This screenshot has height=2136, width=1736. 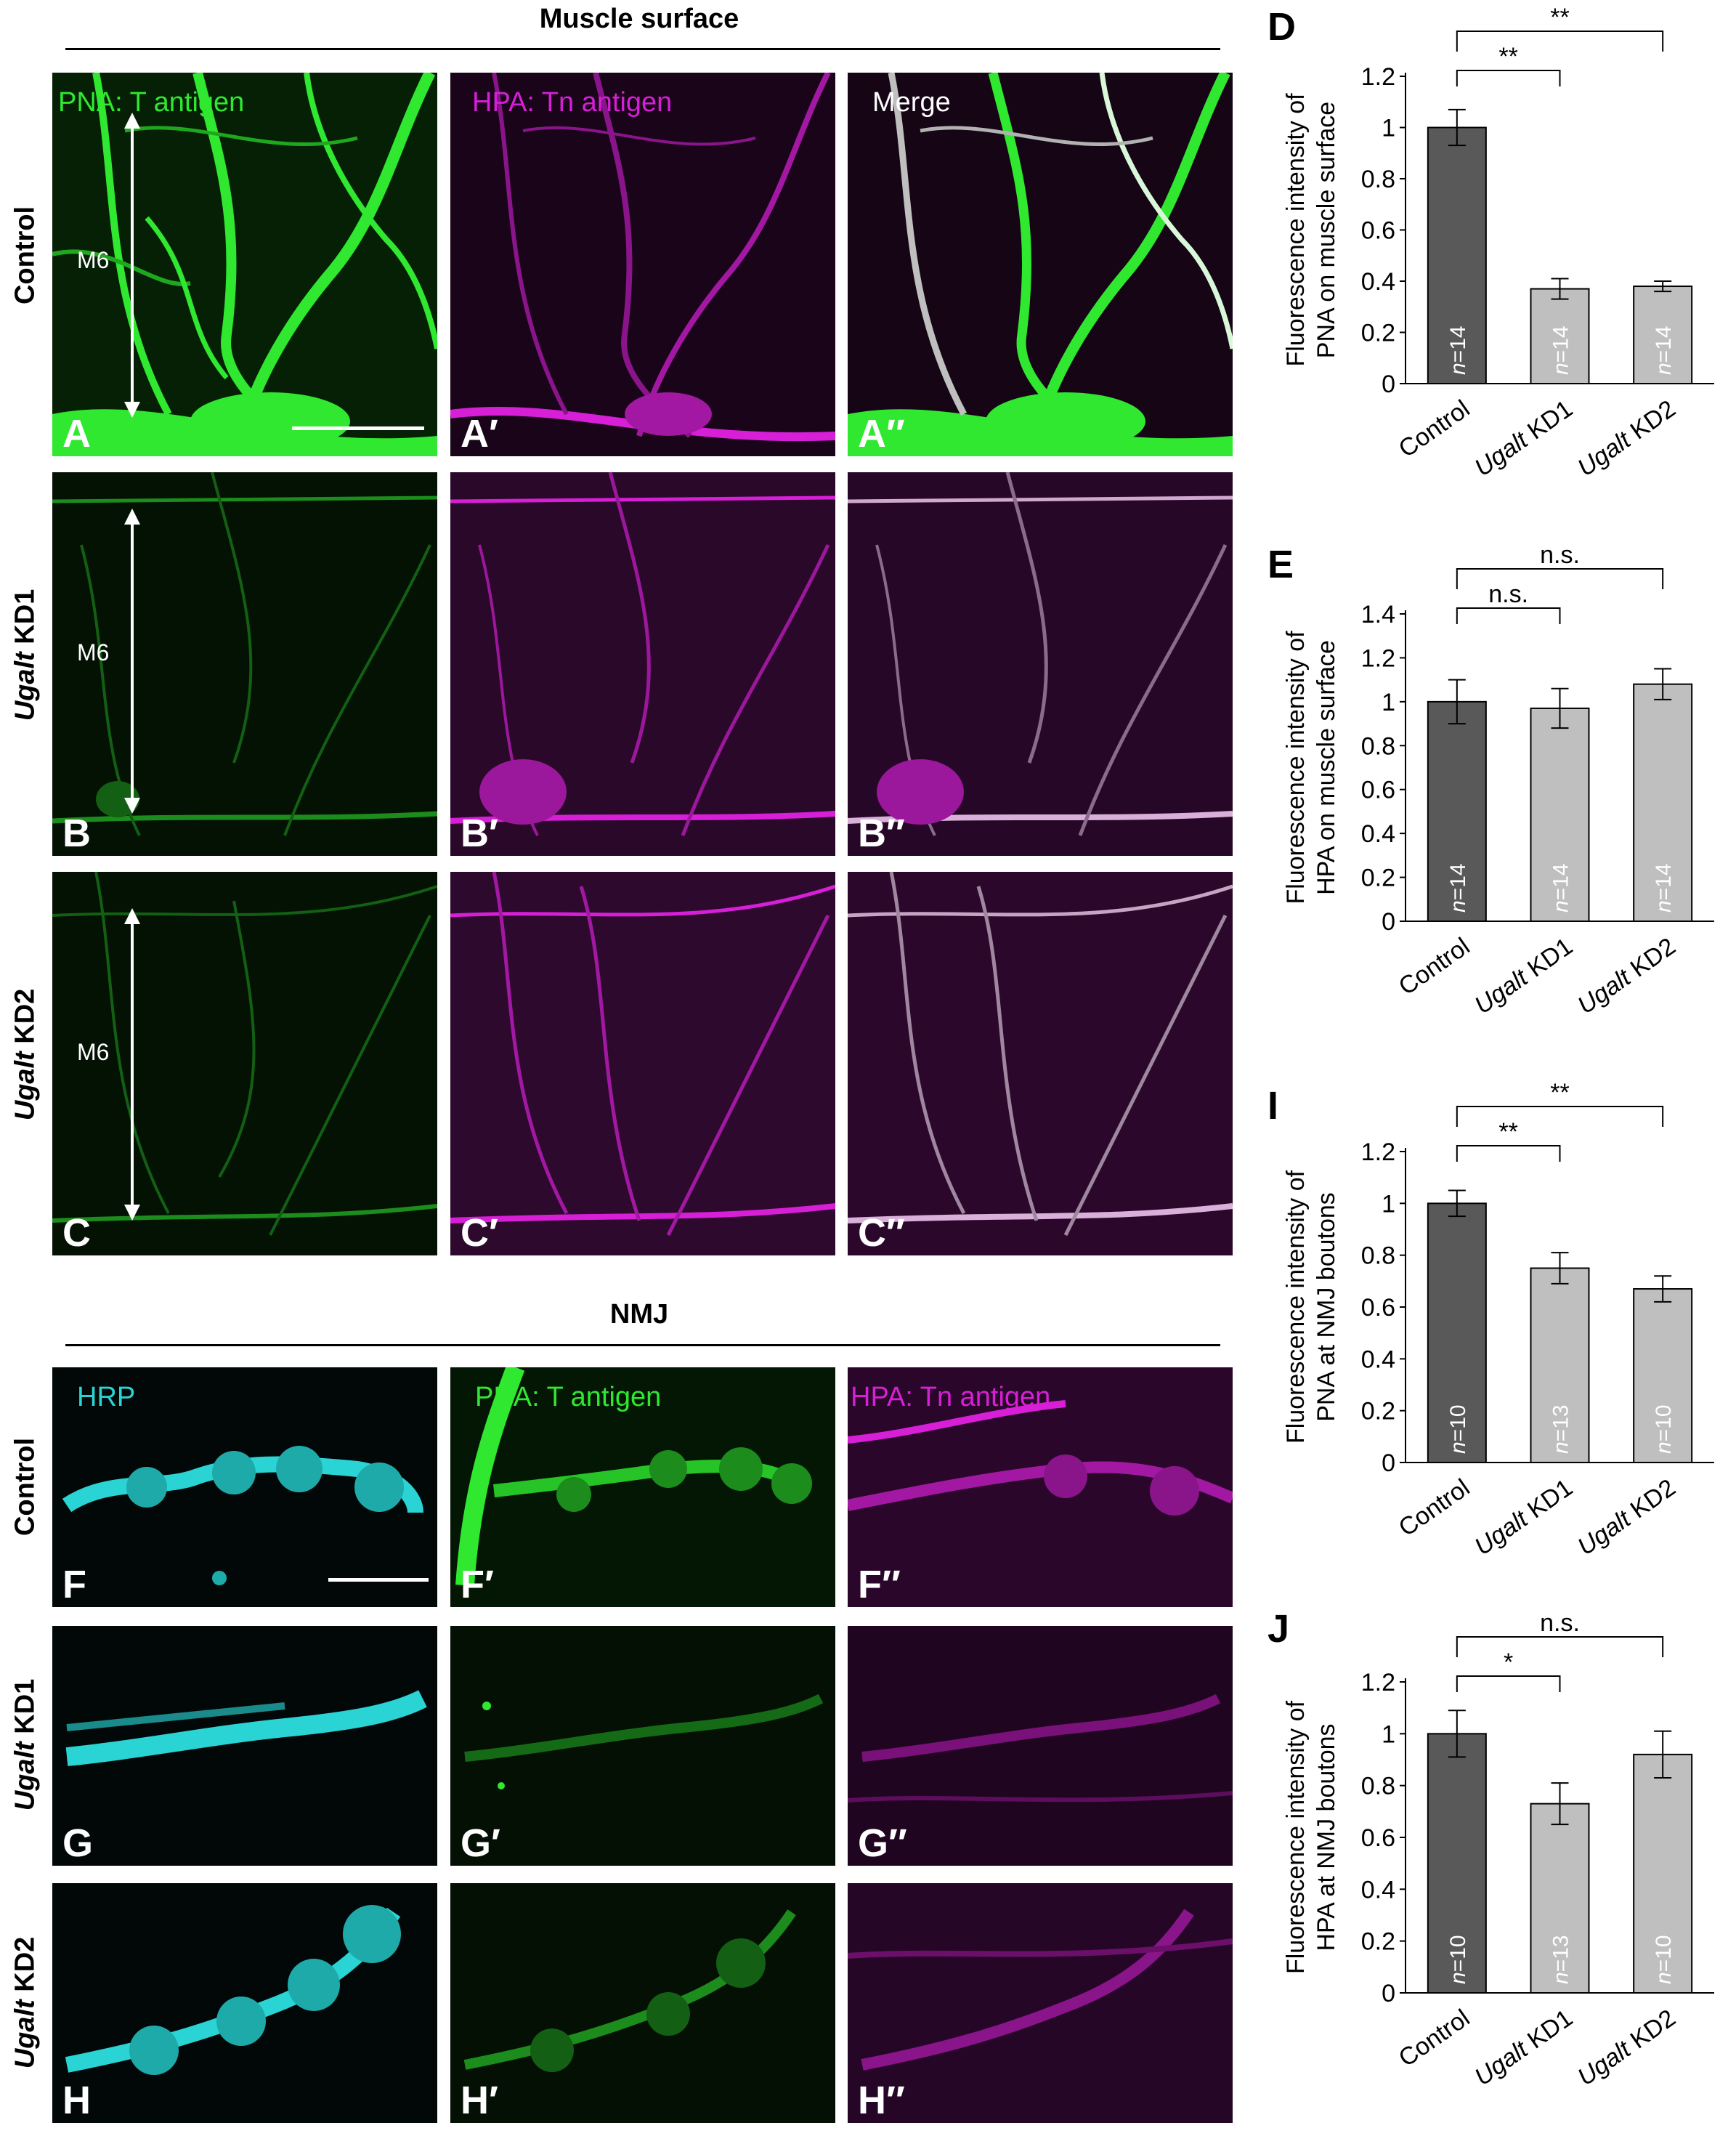 I want to click on row-label-control-nmj: Control, so click(x=25, y=1487).